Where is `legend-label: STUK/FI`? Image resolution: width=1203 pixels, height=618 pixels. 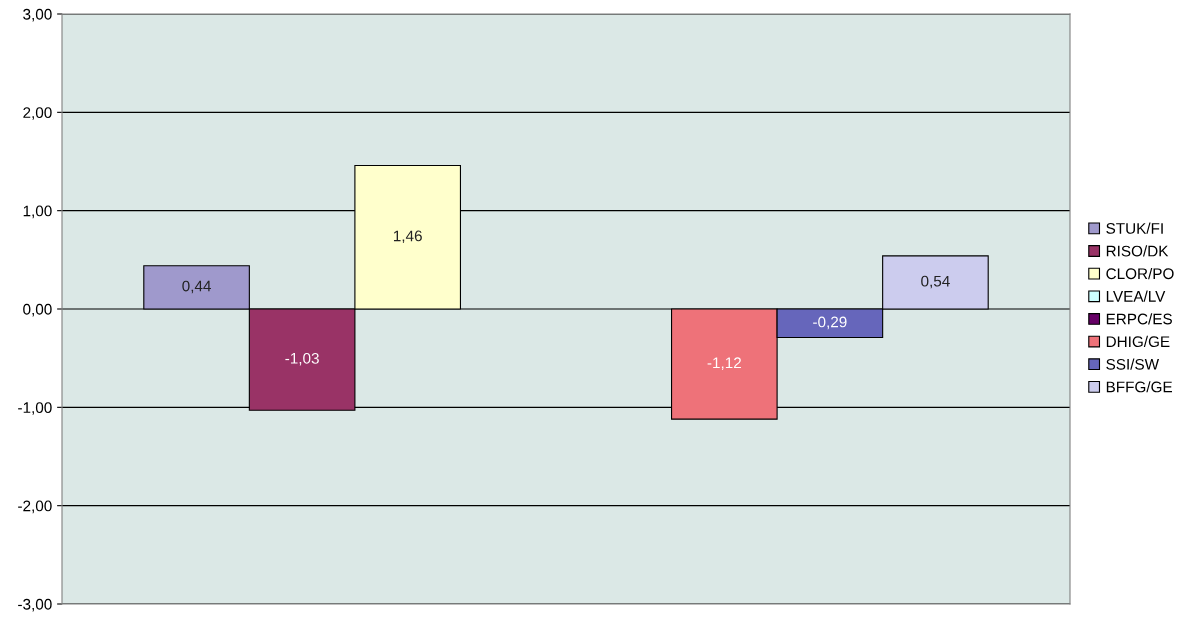
legend-label: STUK/FI is located at coordinates (1134, 228).